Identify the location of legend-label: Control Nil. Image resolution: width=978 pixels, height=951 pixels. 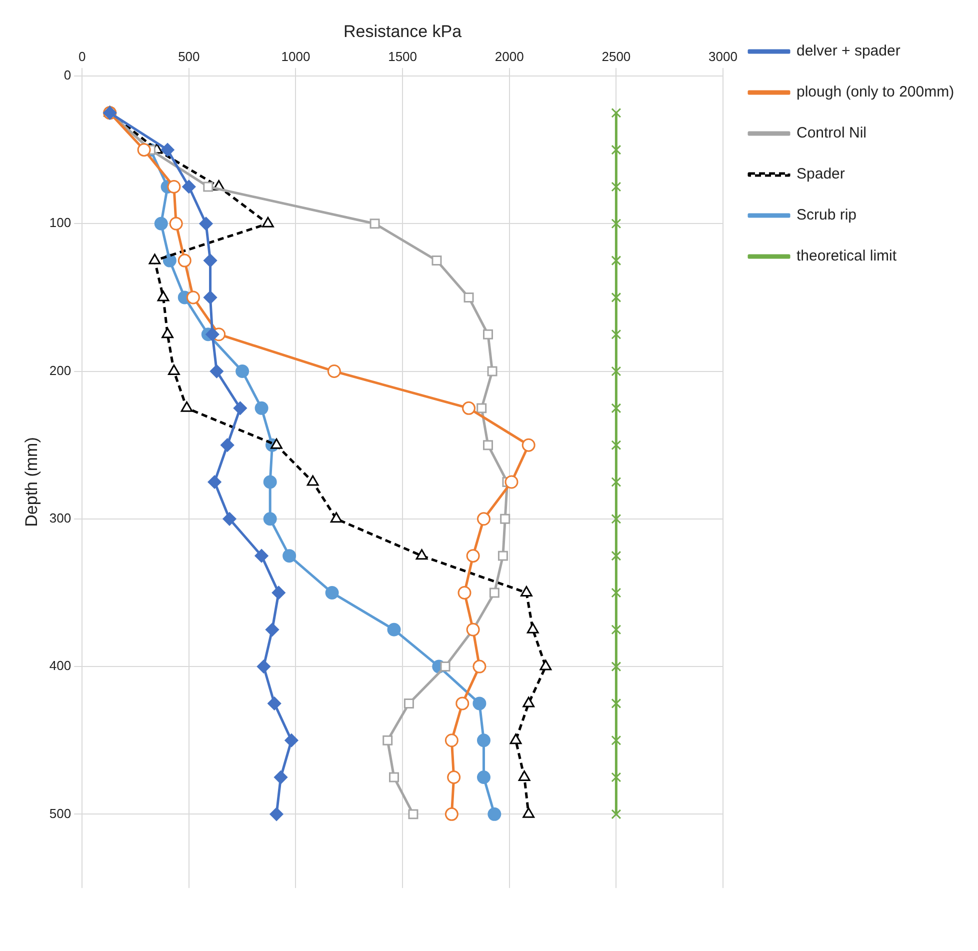
(831, 133).